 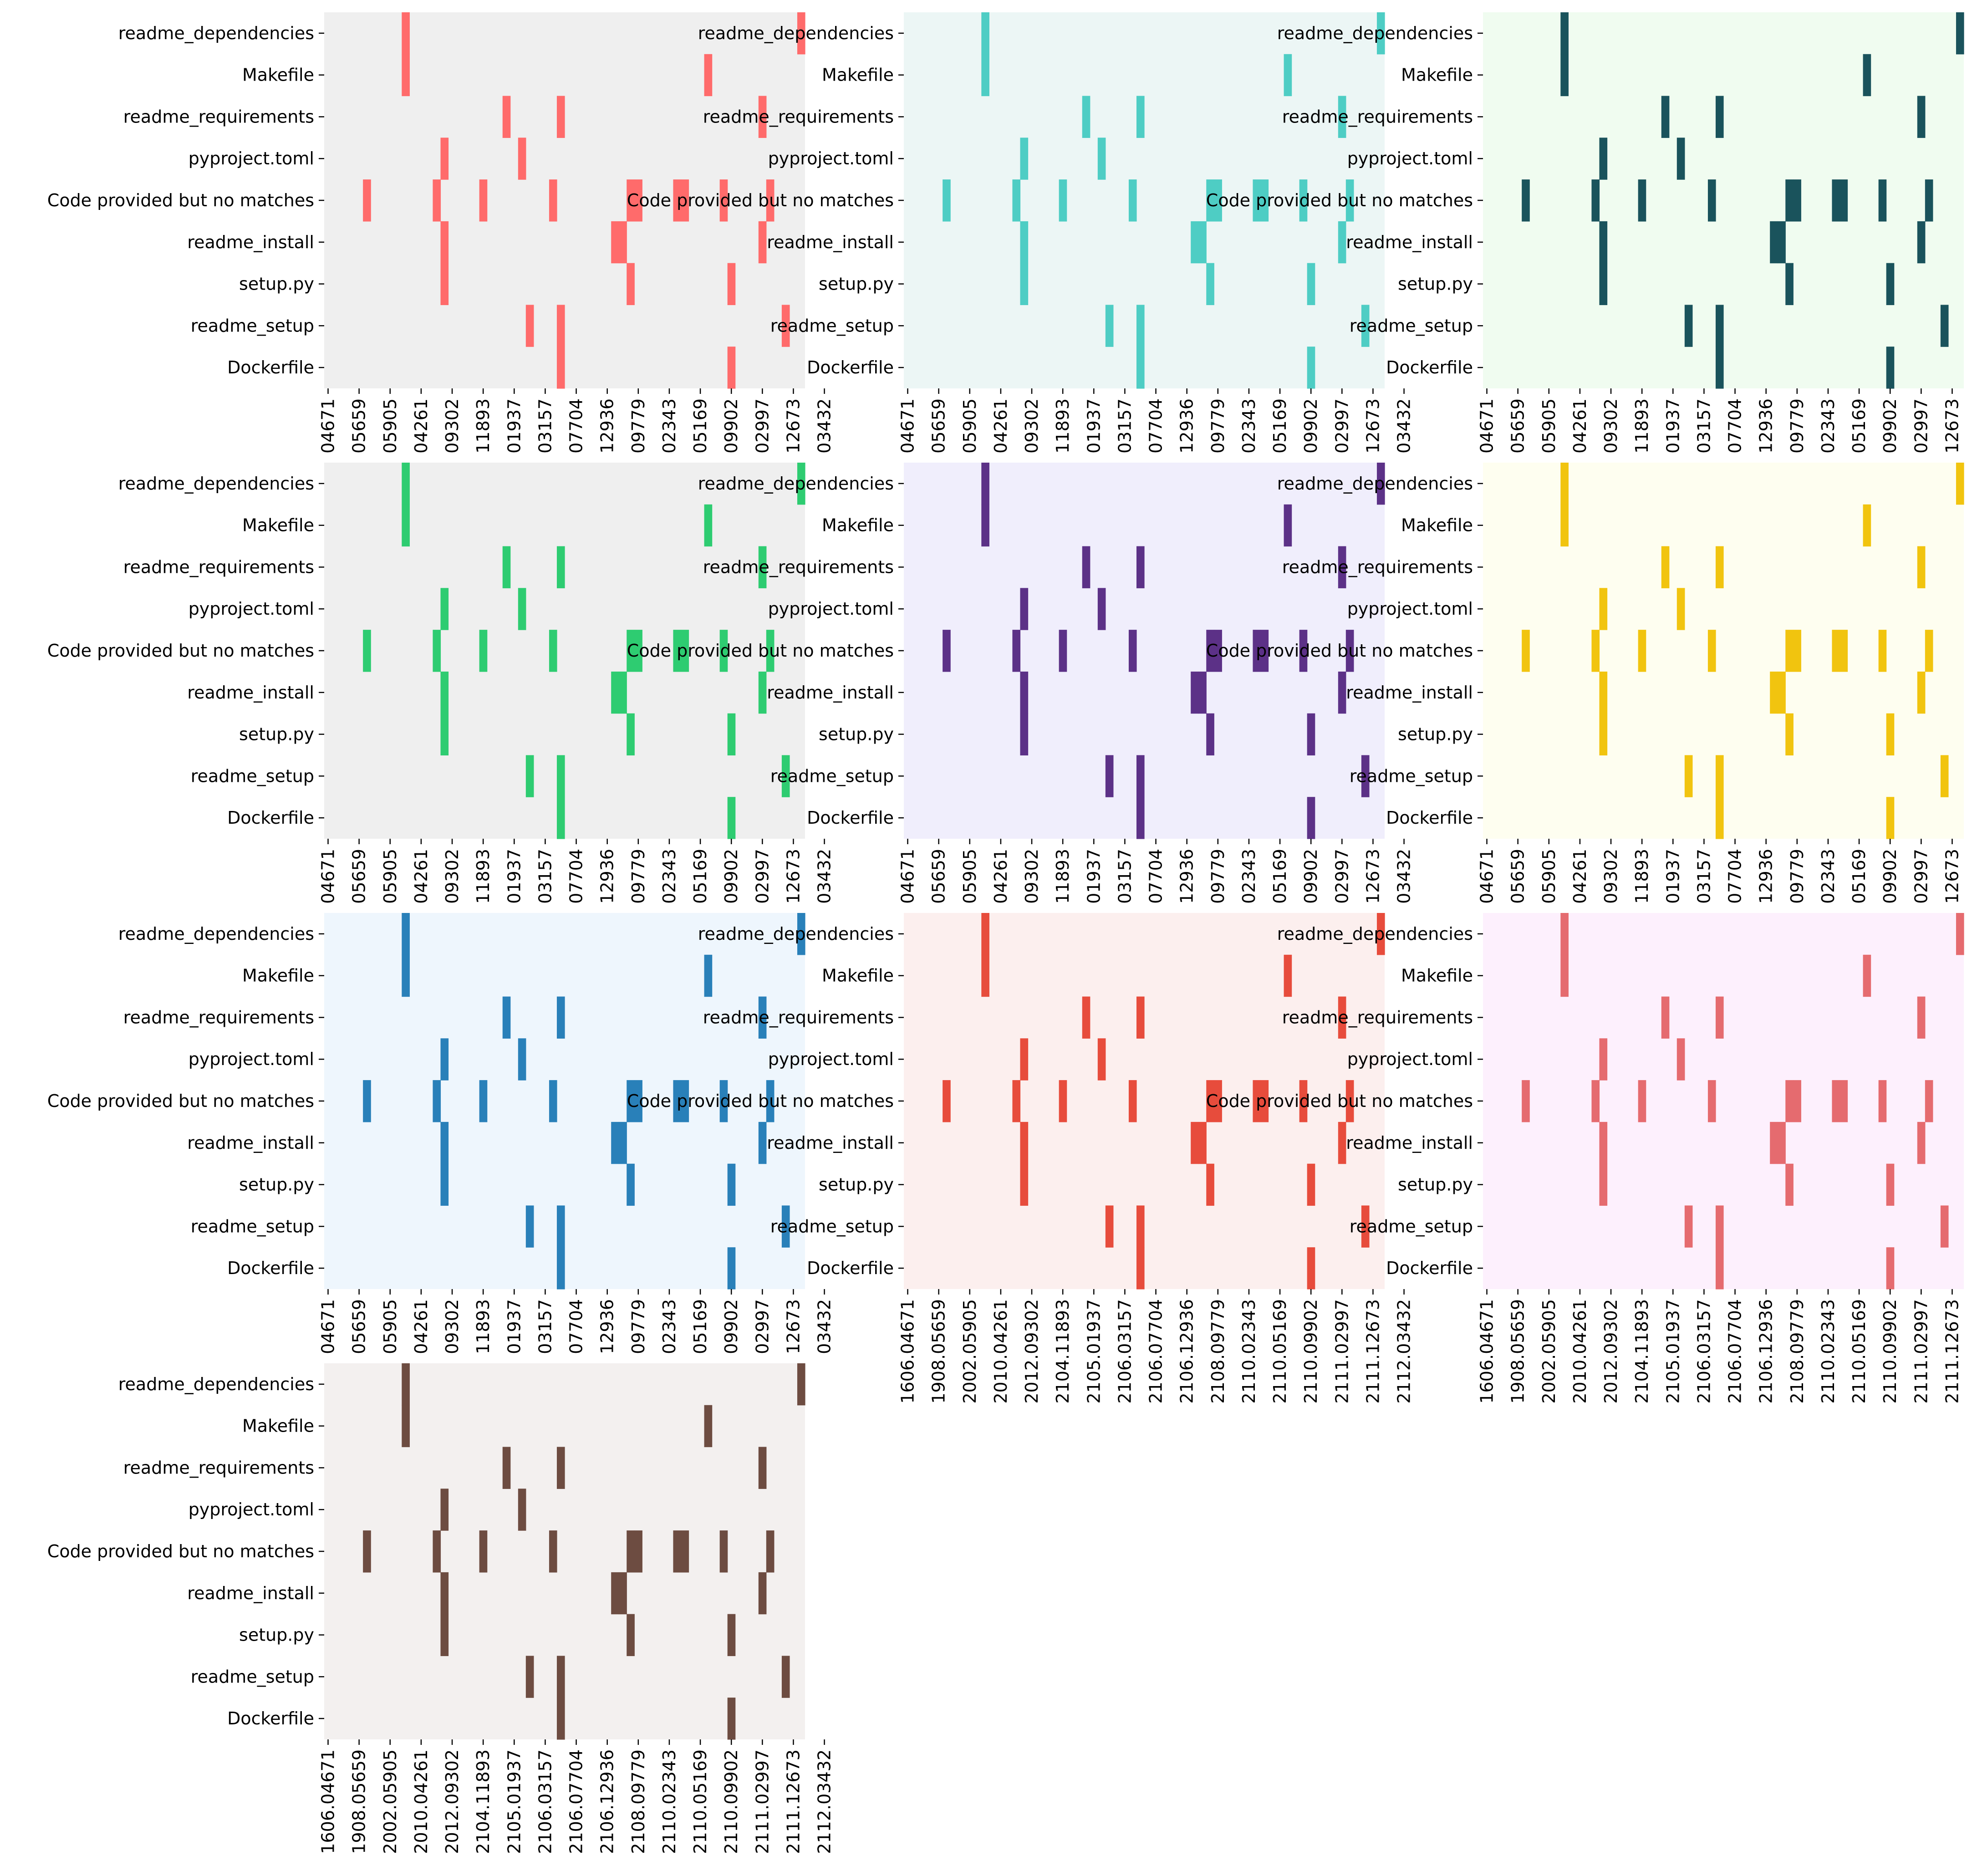 What do you see at coordinates (1156, 1351) in the screenshot?
I see `x-tick-label: 2106.07704` at bounding box center [1156, 1351].